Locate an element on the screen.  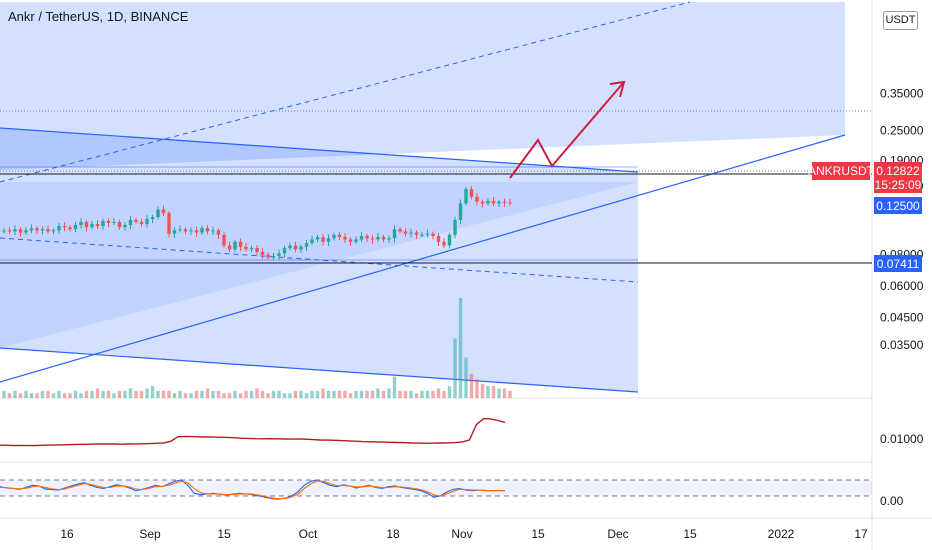
time-tick: 16 is located at coordinates (67, 534).